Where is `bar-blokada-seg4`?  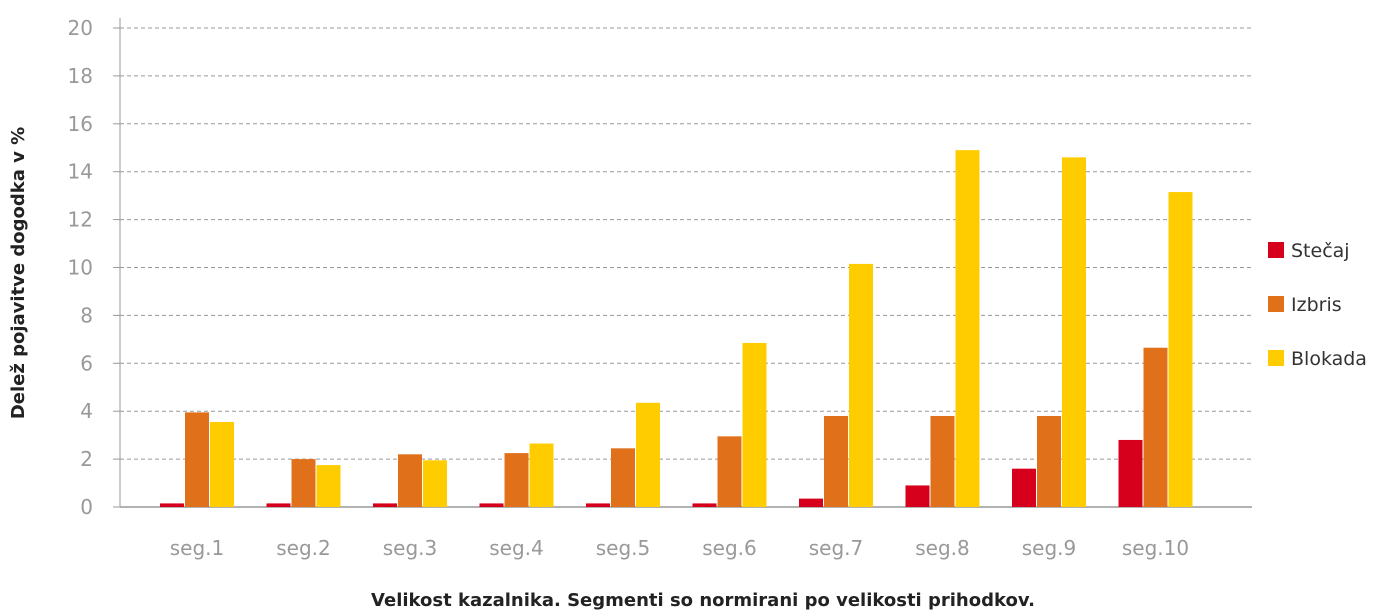
bar-blokada-seg4 is located at coordinates (541, 475).